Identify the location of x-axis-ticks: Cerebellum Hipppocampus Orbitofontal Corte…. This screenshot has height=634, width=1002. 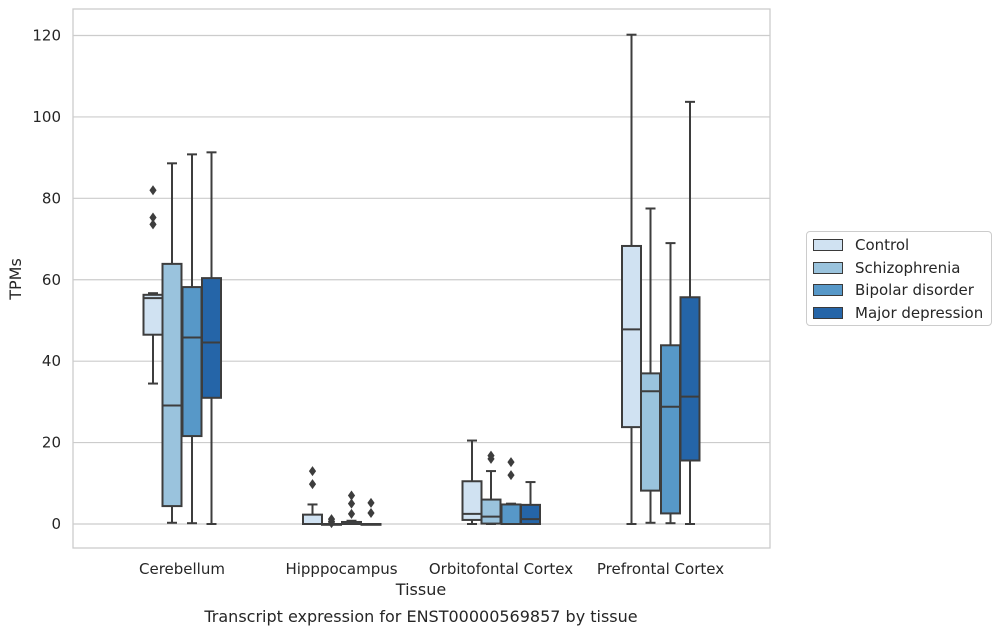
(431, 569).